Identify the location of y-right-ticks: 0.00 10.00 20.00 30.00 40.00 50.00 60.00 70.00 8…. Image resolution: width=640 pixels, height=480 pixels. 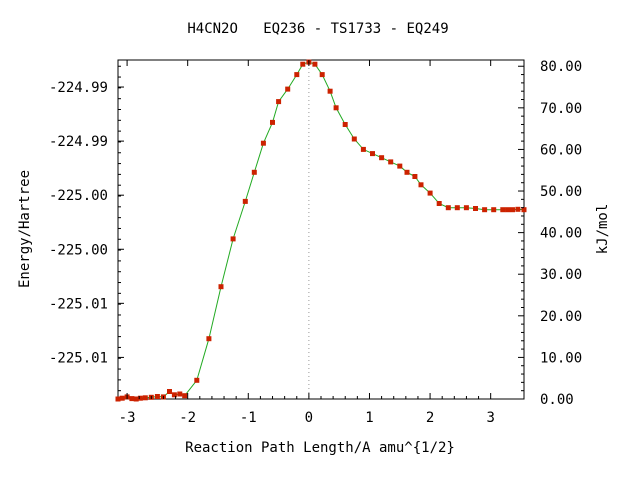
(550, 233).